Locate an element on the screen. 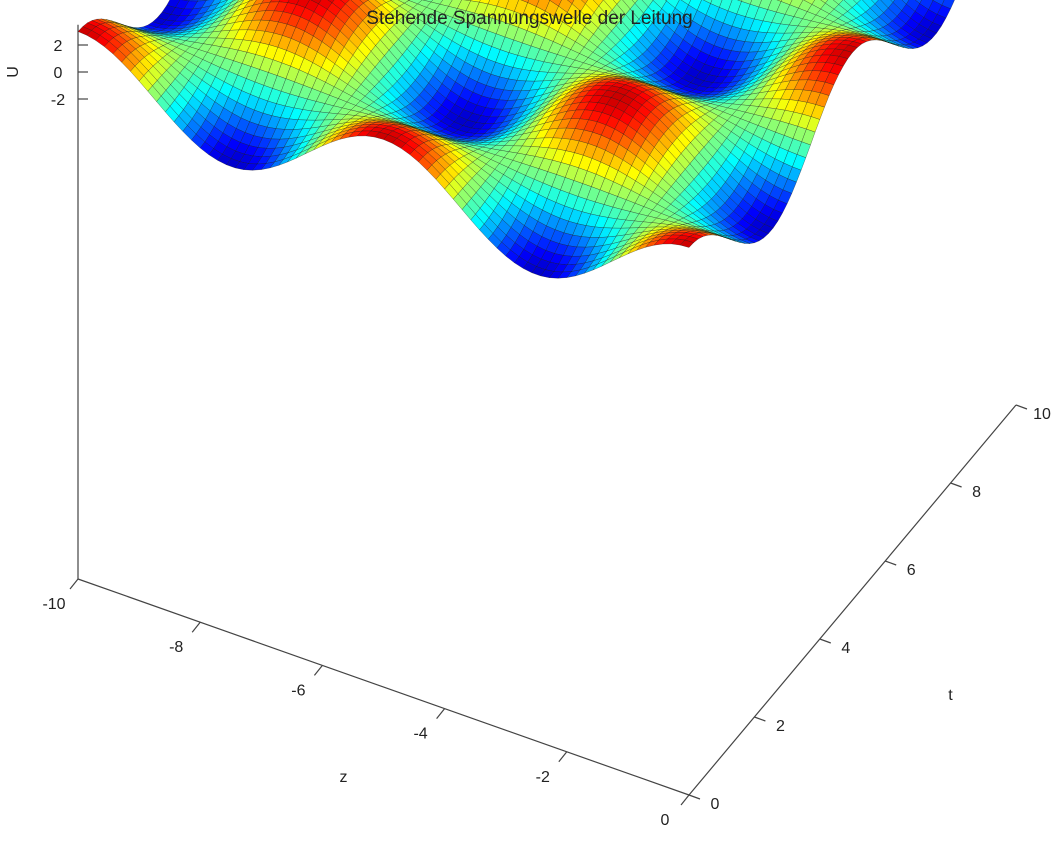  t-axis-line is located at coordinates (852, 600).